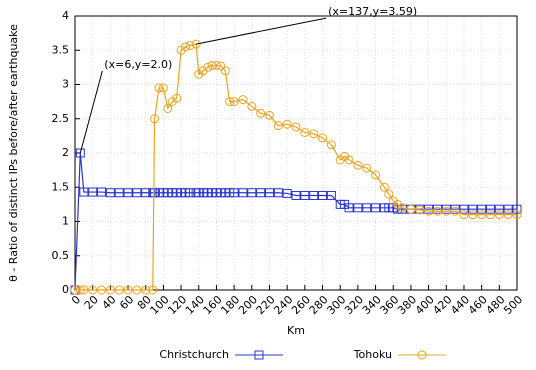 The width and height of the screenshot is (536, 370). I want to click on legend-marker, so click(422, 355).